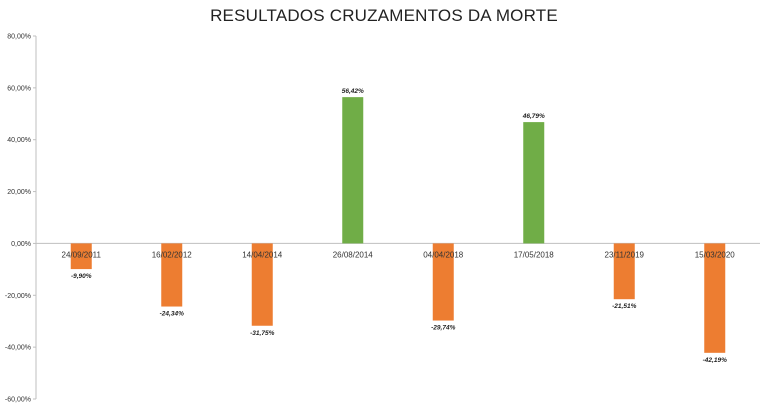 Image resolution: width=768 pixels, height=407 pixels. What do you see at coordinates (443, 254) in the screenshot?
I see `x-category-label: 04/04/2018` at bounding box center [443, 254].